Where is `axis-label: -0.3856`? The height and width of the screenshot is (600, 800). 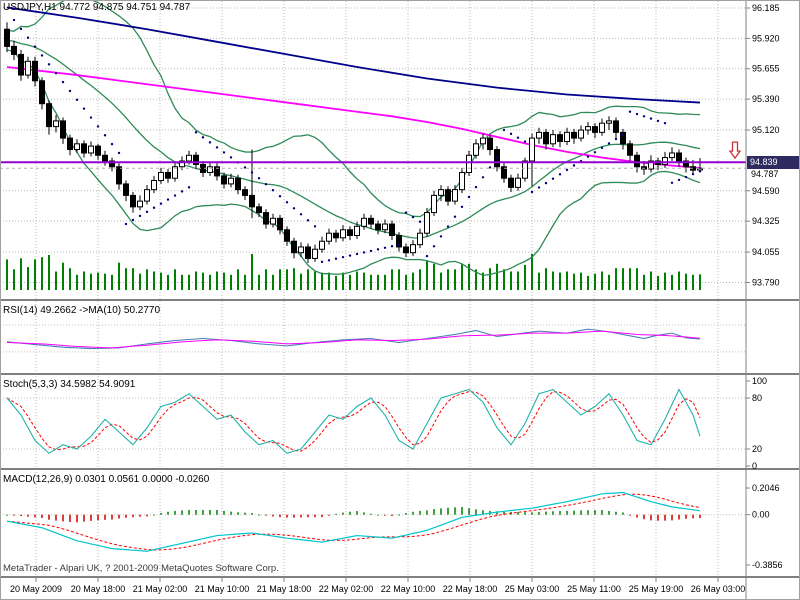 axis-label: -0.3856 is located at coordinates (767, 565).